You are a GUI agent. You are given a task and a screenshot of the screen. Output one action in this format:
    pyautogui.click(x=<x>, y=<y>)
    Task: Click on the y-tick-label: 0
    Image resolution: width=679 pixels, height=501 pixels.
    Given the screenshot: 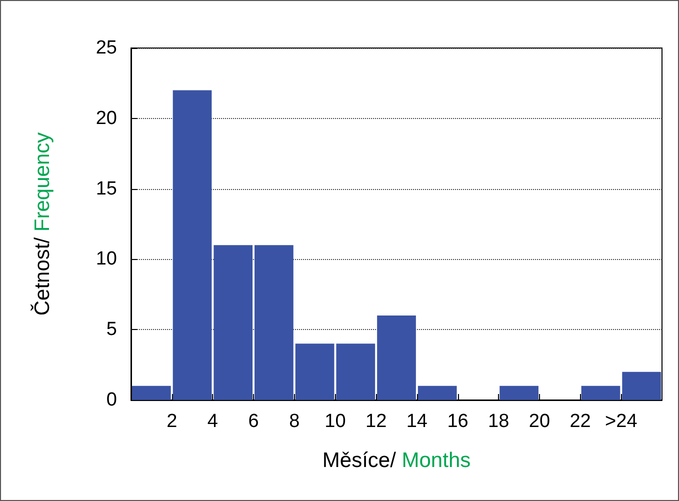 What is the action you would take?
    pyautogui.click(x=111, y=400)
    